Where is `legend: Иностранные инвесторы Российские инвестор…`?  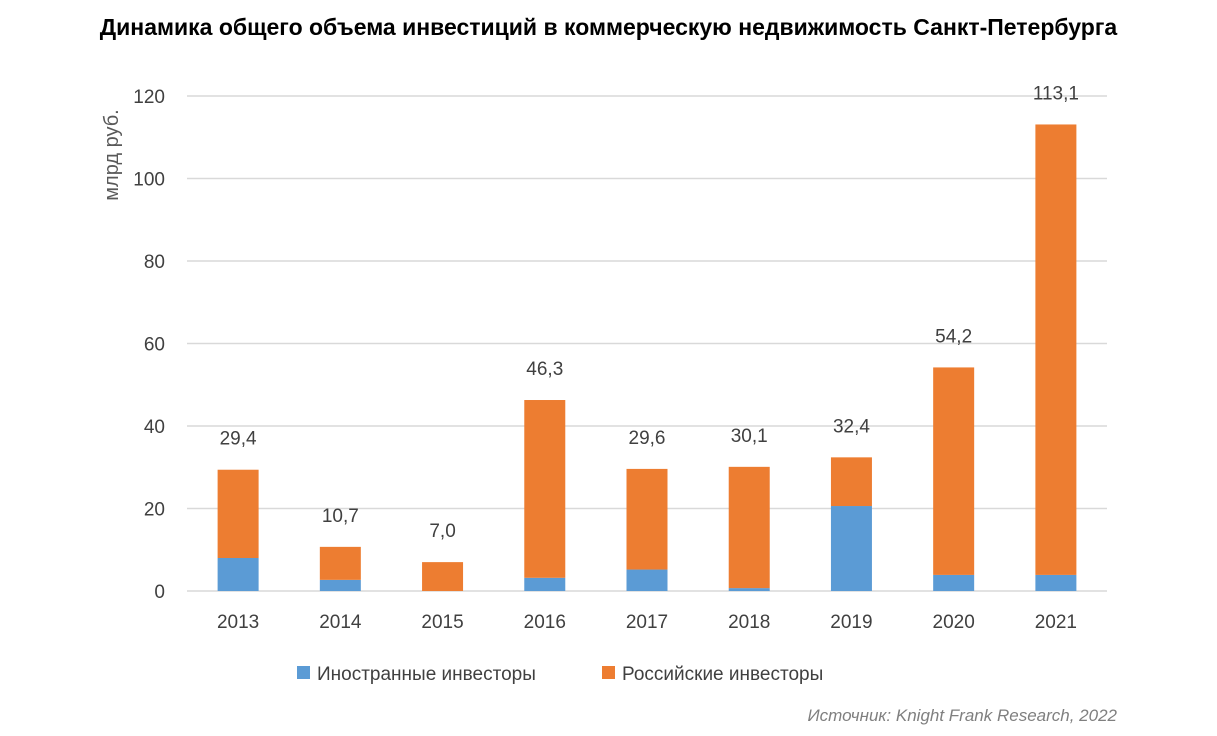 legend: Иностранные инвесторы Российские инвестор… is located at coordinates (560, 674).